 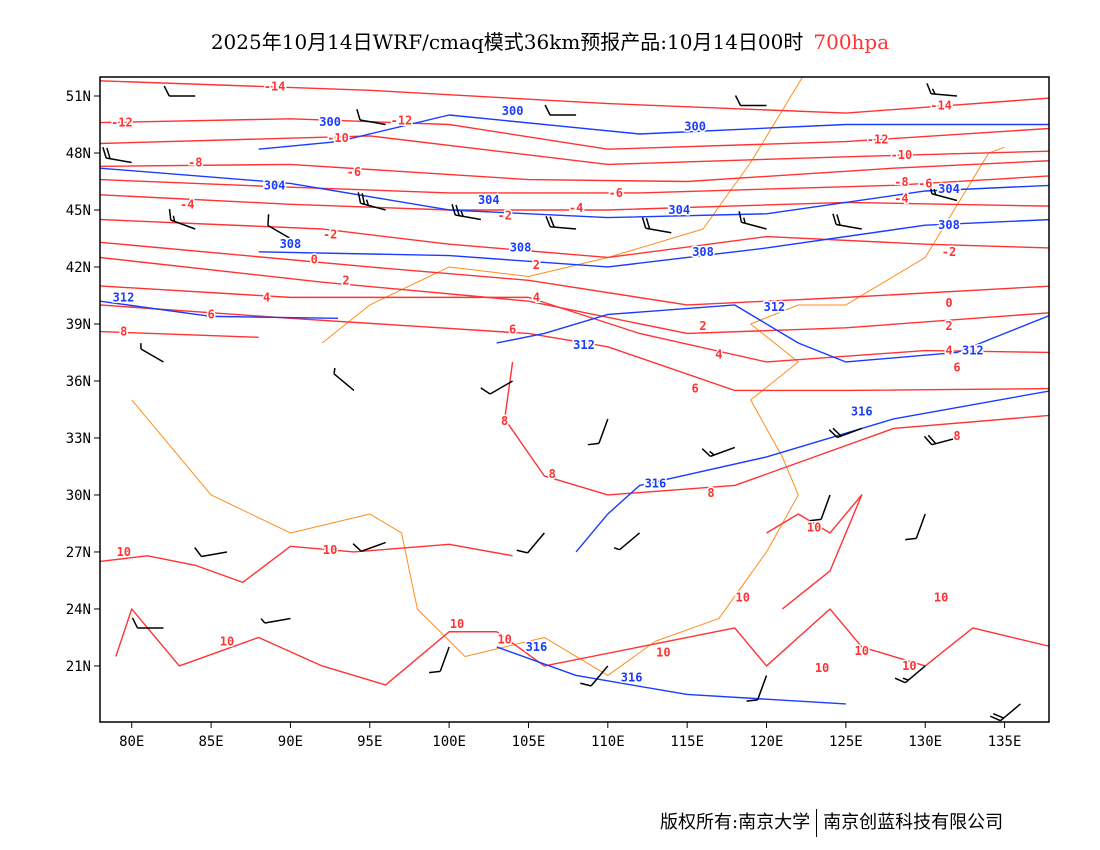 I want to click on temperature-contour-label: 2, so click(x=536, y=265).